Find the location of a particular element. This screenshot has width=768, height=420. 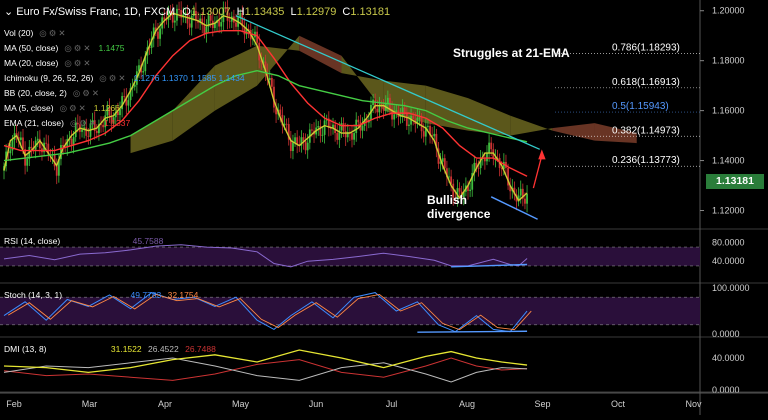

indicator-row: MA (20, close) ◎⚙✕ is located at coordinates (124, 63).